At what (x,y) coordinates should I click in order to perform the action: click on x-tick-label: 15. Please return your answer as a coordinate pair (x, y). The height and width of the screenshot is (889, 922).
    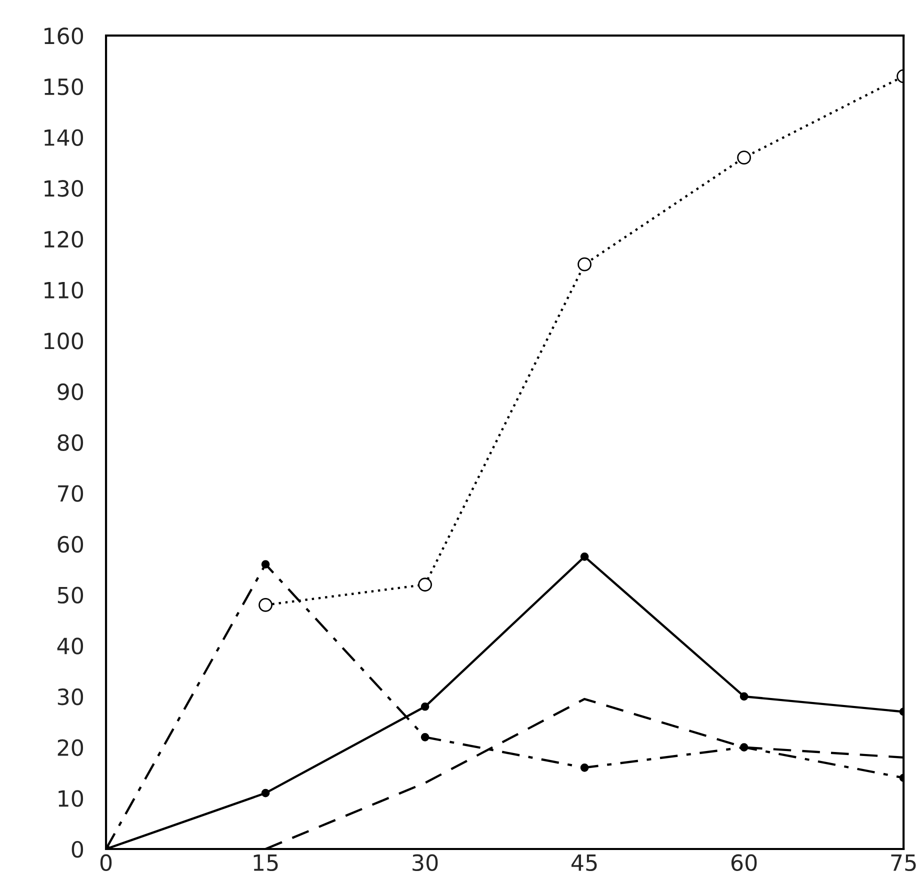
    Looking at the image, I should click on (266, 863).